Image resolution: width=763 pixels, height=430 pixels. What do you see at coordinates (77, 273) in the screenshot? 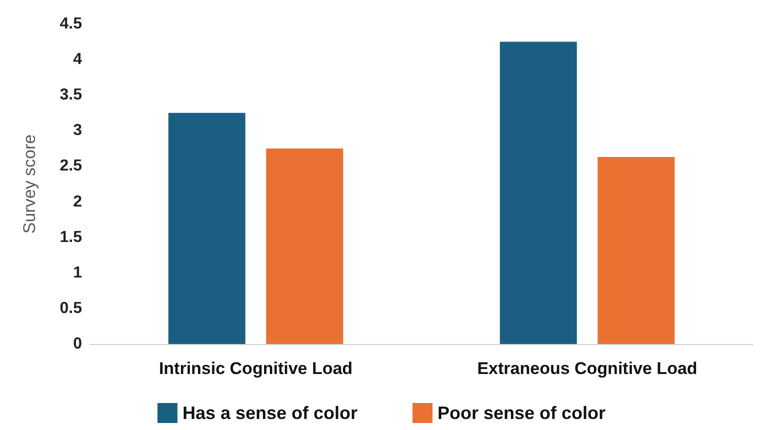
I see `y-tick-label: 1` at bounding box center [77, 273].